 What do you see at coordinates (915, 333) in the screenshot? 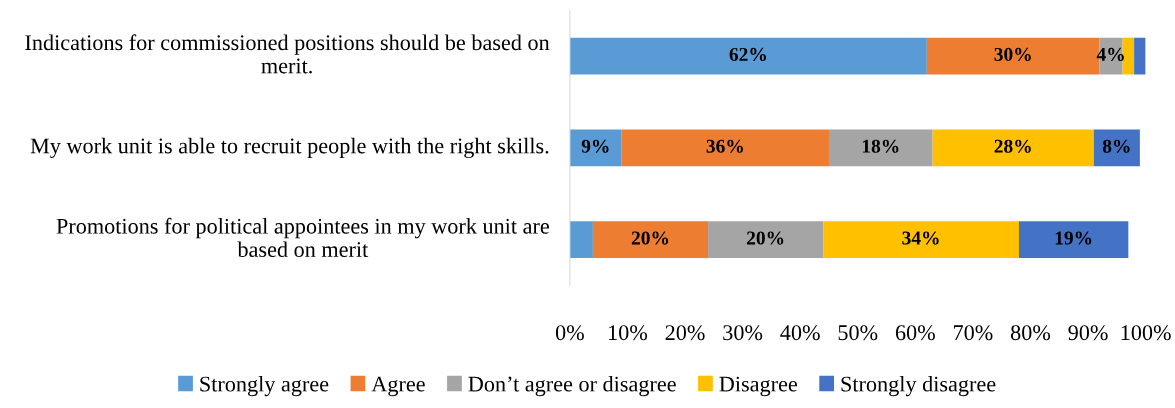
I see `x-tick-label: 60%` at bounding box center [915, 333].